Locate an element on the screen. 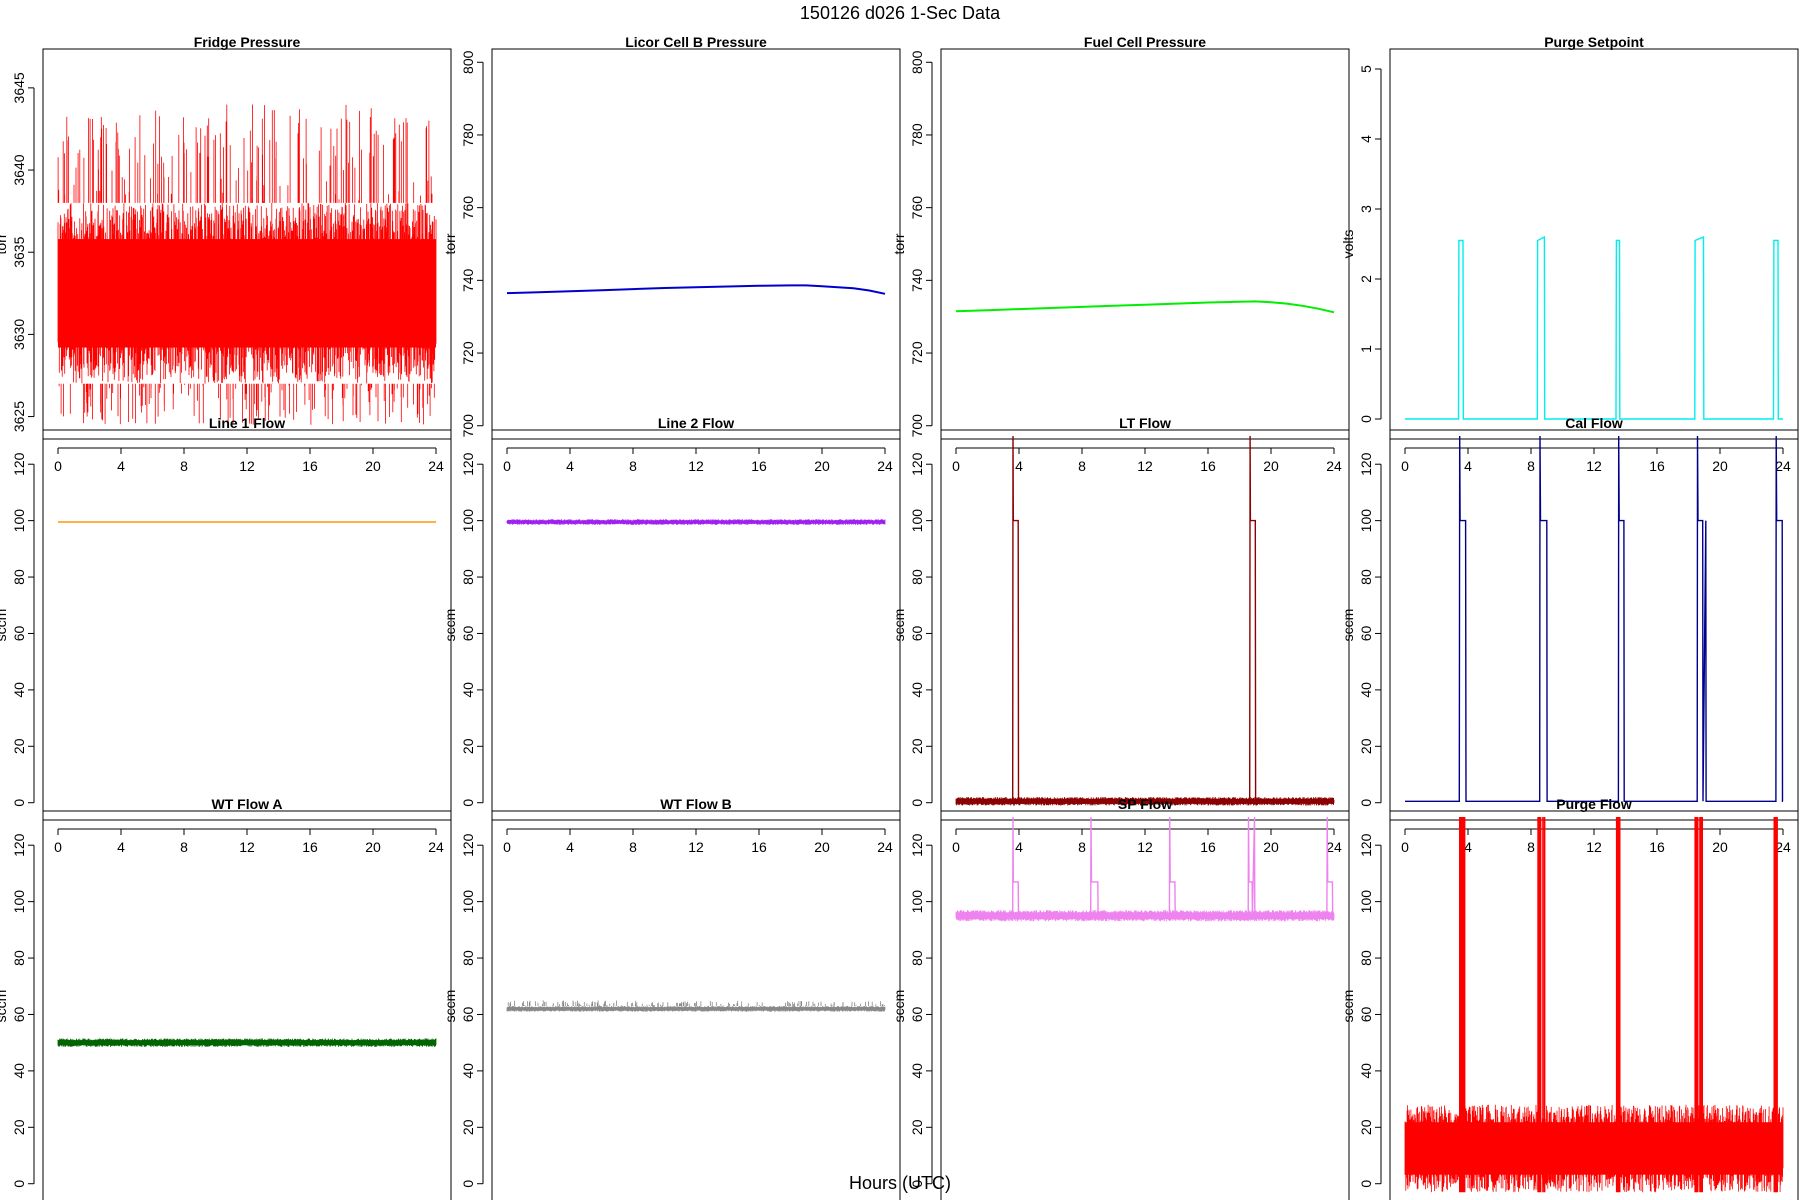  panel-title: Cal Flow is located at coordinates (1594, 423).